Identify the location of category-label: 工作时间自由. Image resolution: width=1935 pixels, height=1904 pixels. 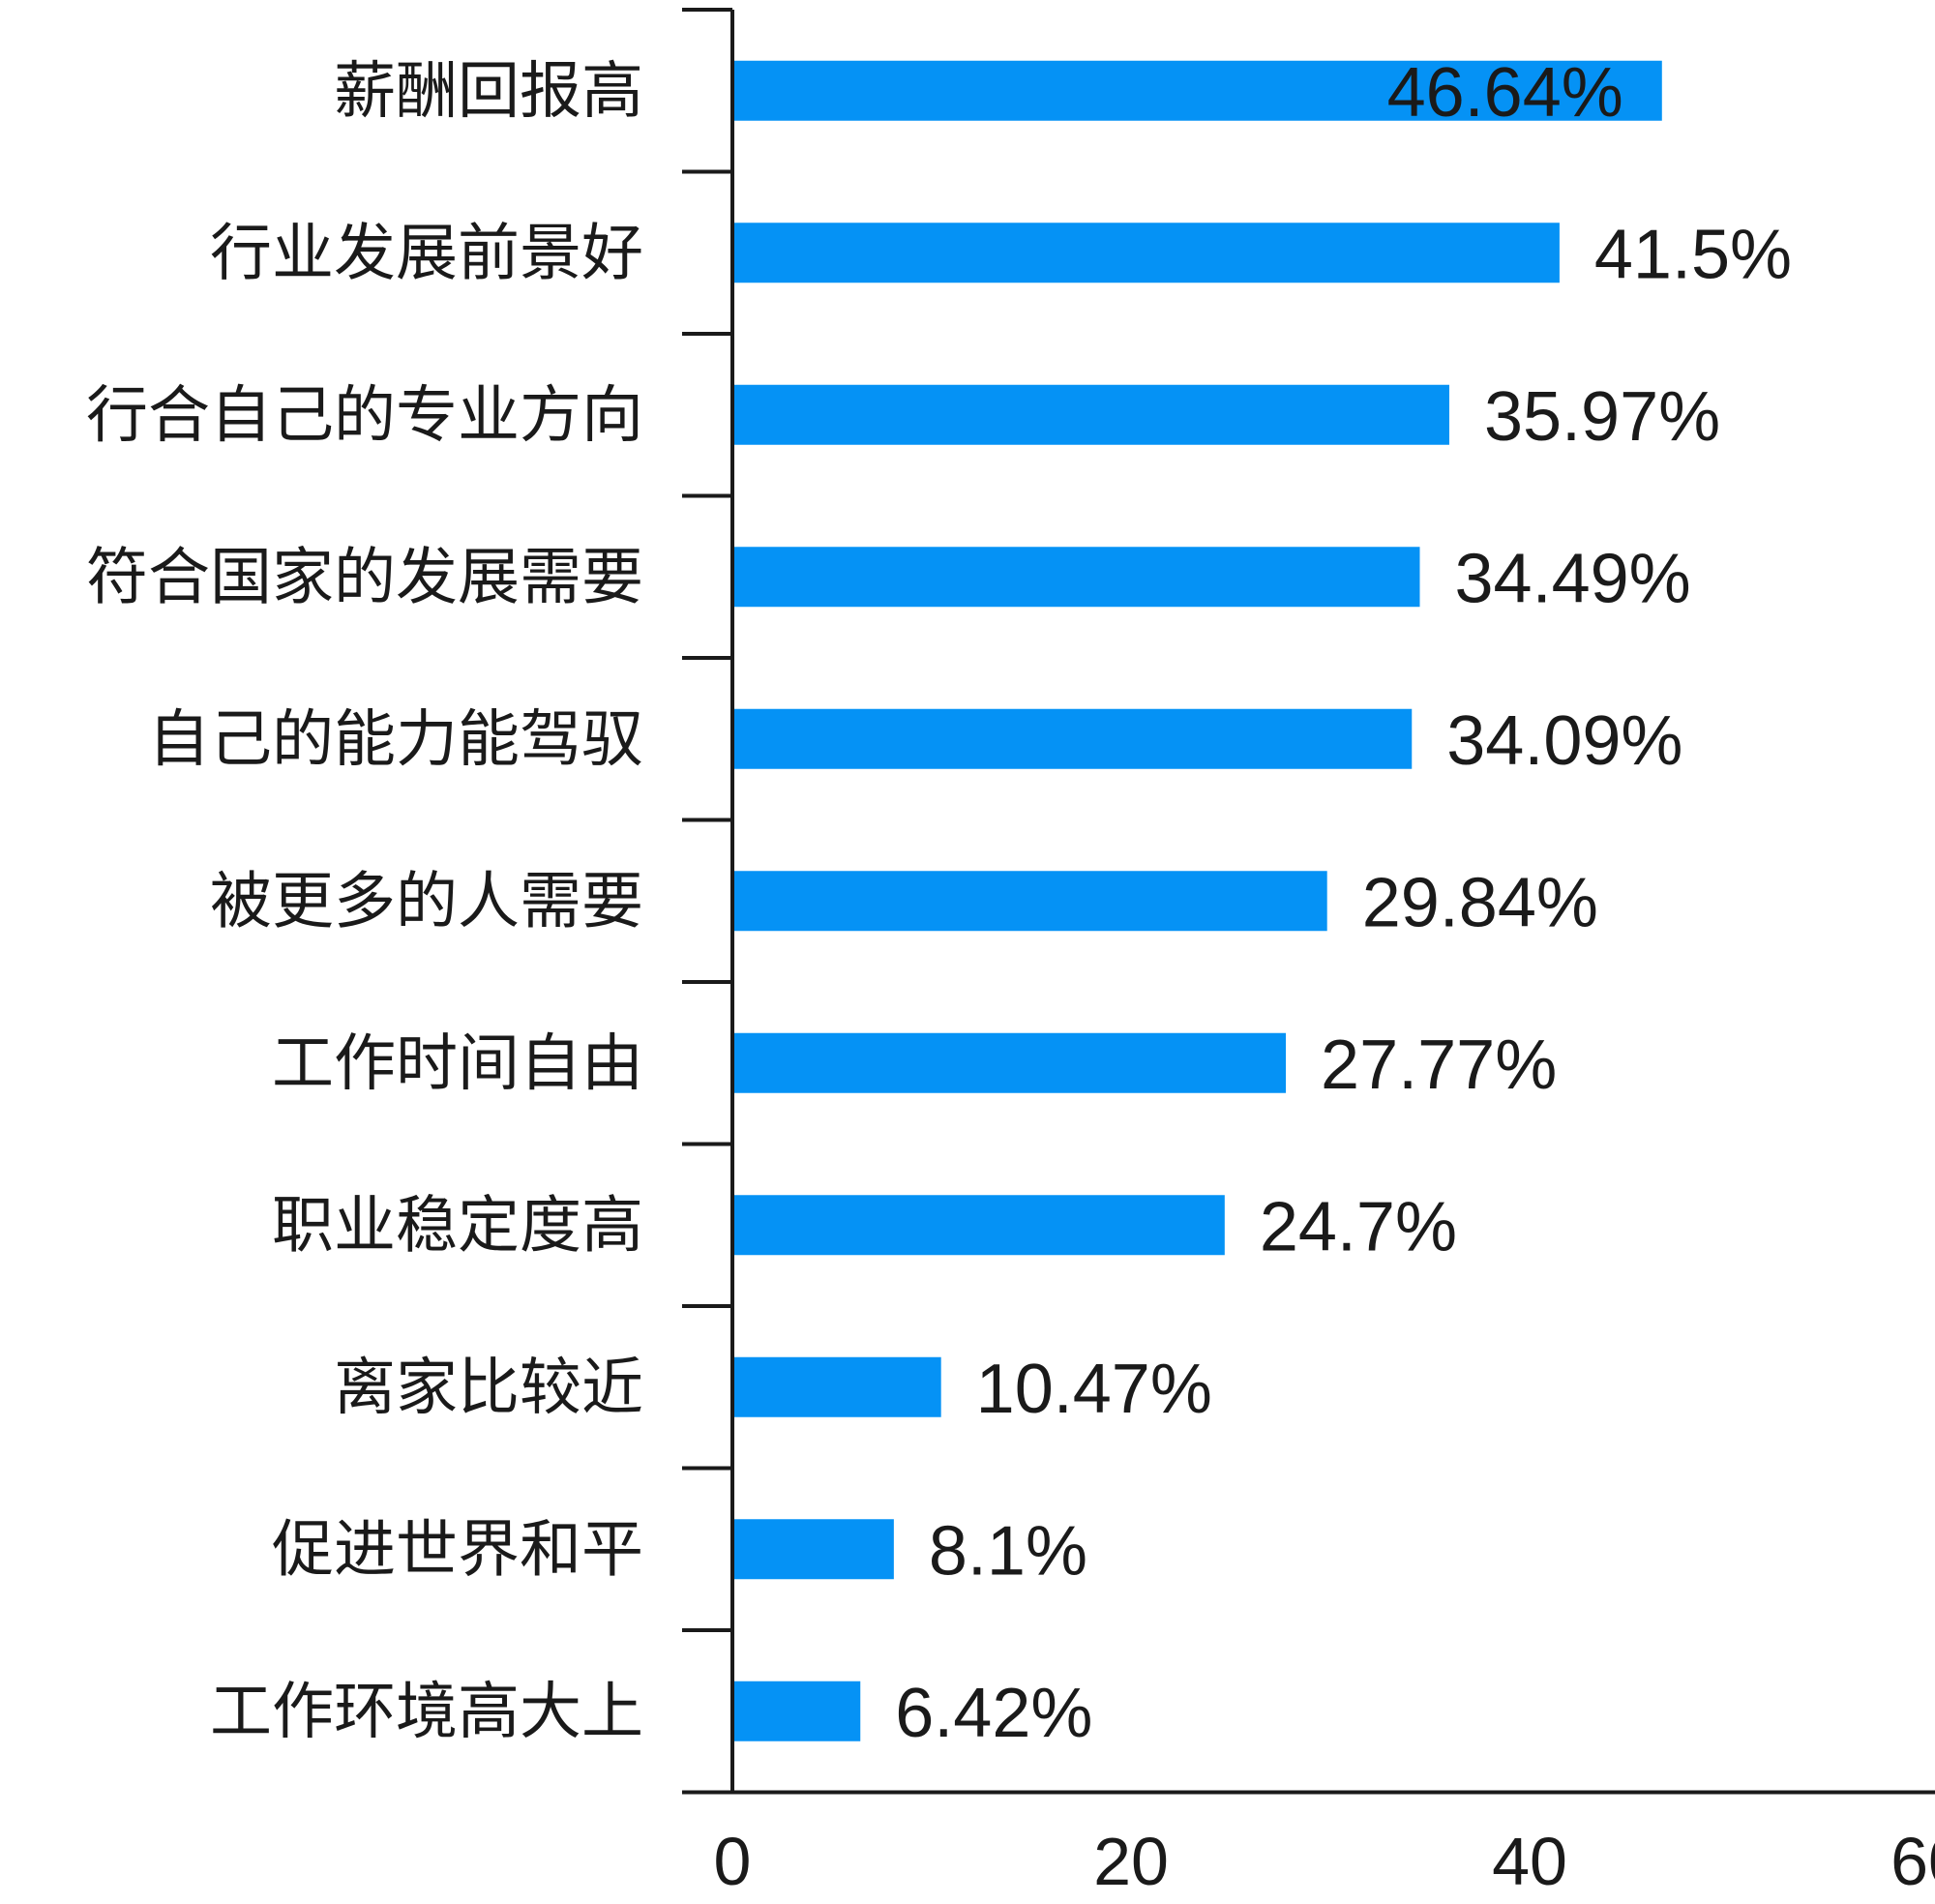
(457, 1064).